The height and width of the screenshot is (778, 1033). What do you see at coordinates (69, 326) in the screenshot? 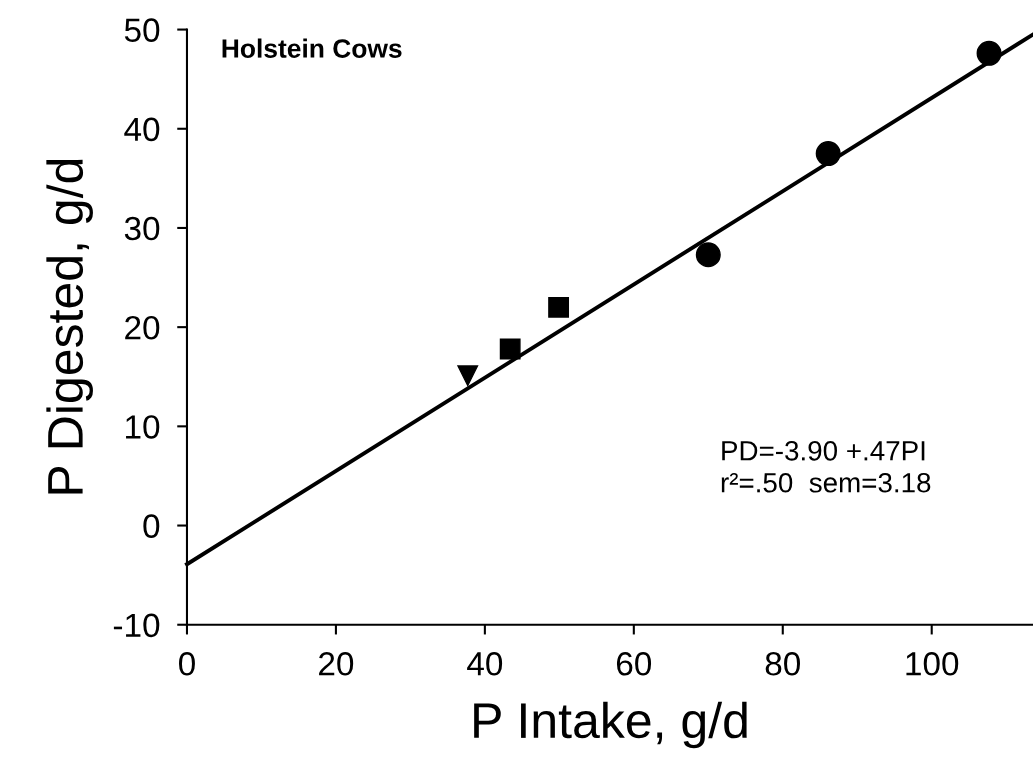
I see `y-axis-title: P Digested, g/d` at bounding box center [69, 326].